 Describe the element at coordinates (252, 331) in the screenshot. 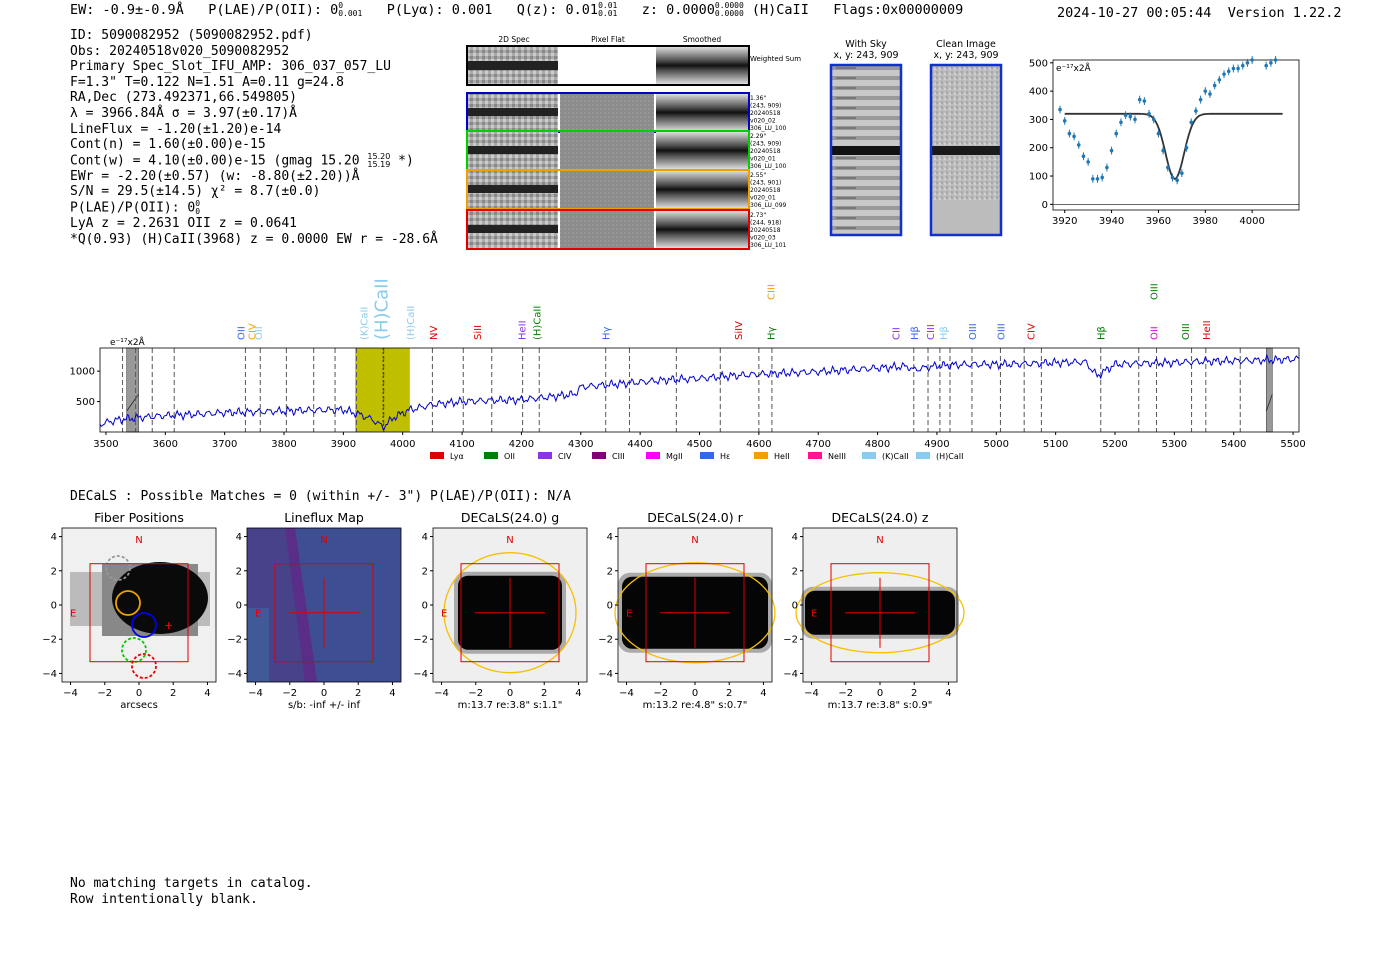

I see `spectrum-line-label: CIV` at that location.